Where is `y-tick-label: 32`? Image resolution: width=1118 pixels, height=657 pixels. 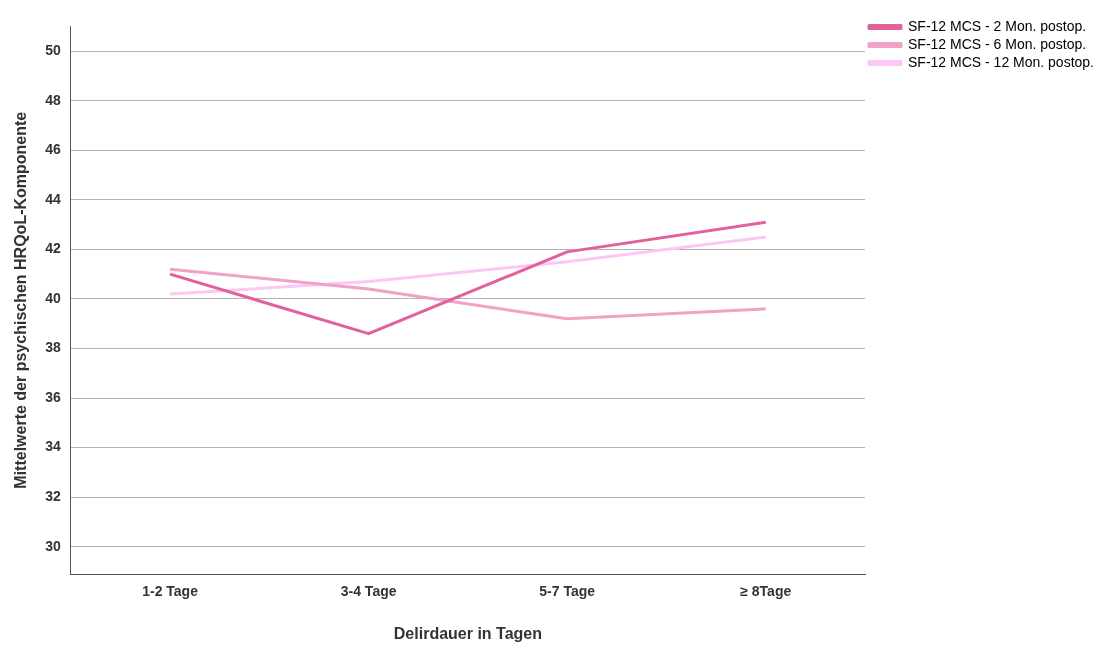
y-tick-label: 32 is located at coordinates (53, 496).